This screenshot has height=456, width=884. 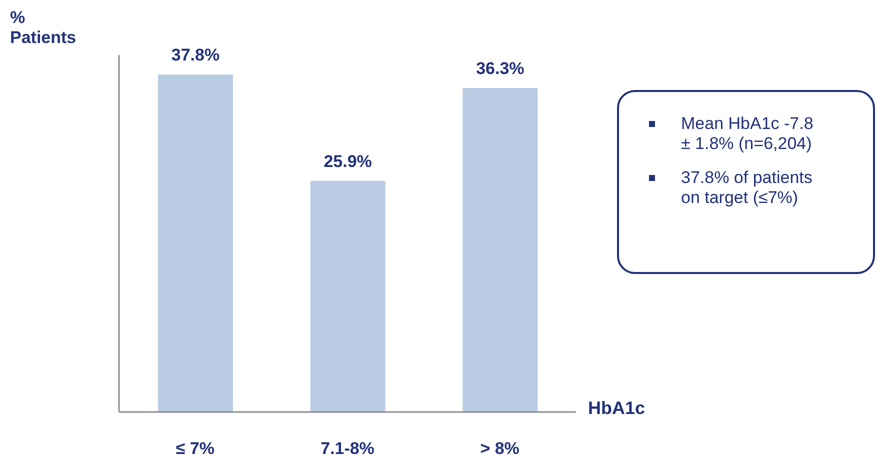 I want to click on x-tick-label: > 8%, so click(x=500, y=447).